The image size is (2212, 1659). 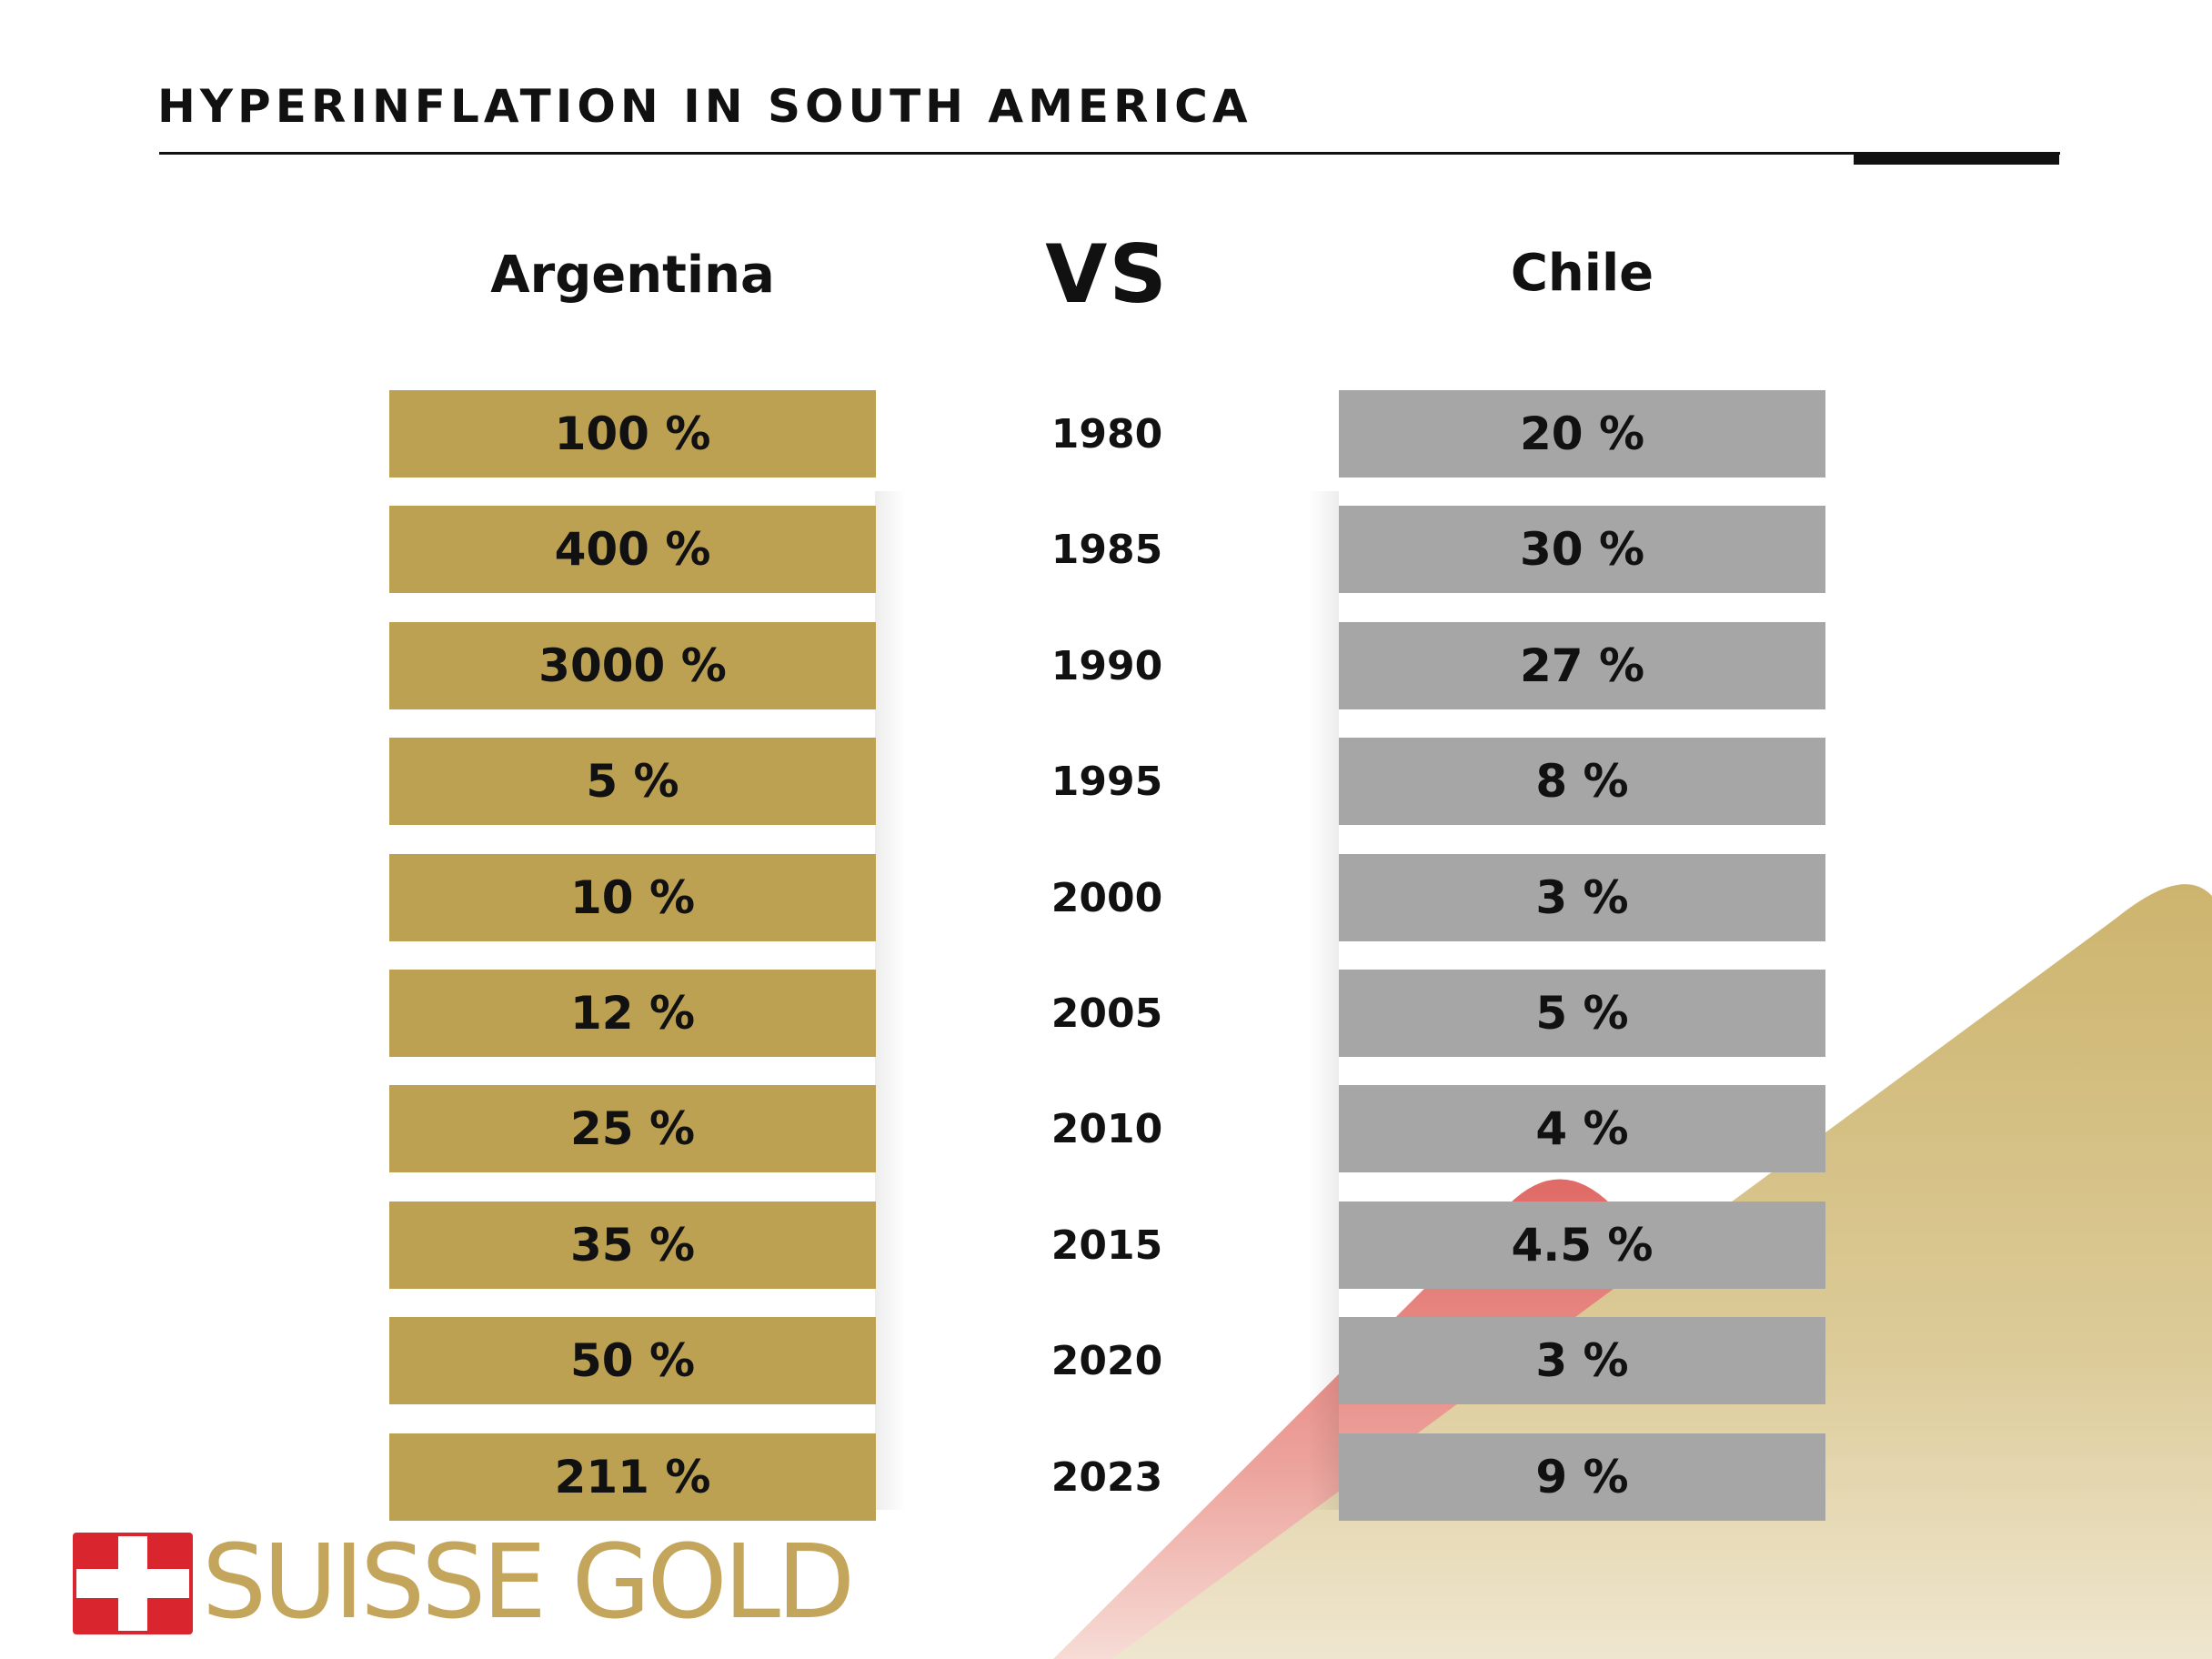 What do you see at coordinates (1582, 434) in the screenshot?
I see `chile-value-bar: 20 %` at bounding box center [1582, 434].